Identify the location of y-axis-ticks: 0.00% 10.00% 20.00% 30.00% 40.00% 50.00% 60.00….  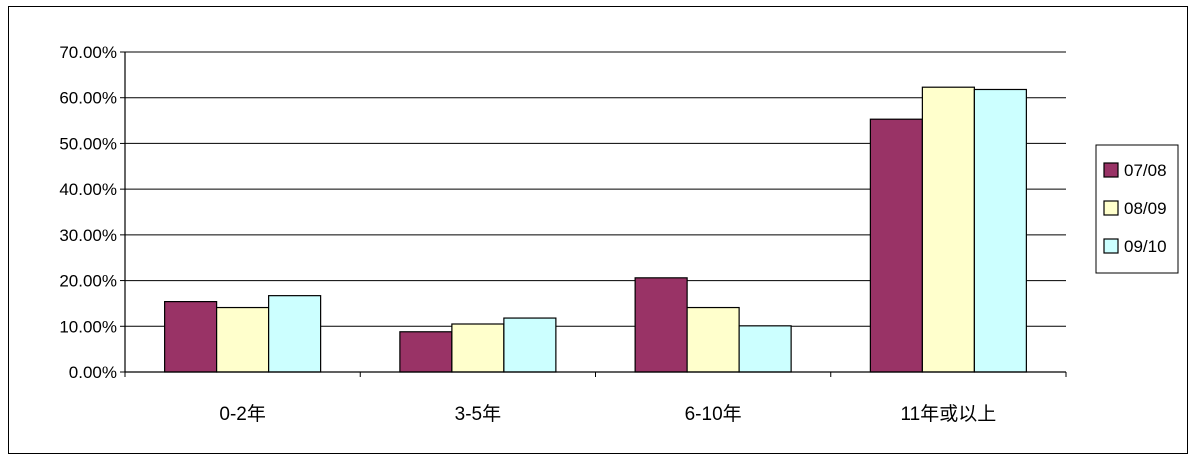
(92, 212).